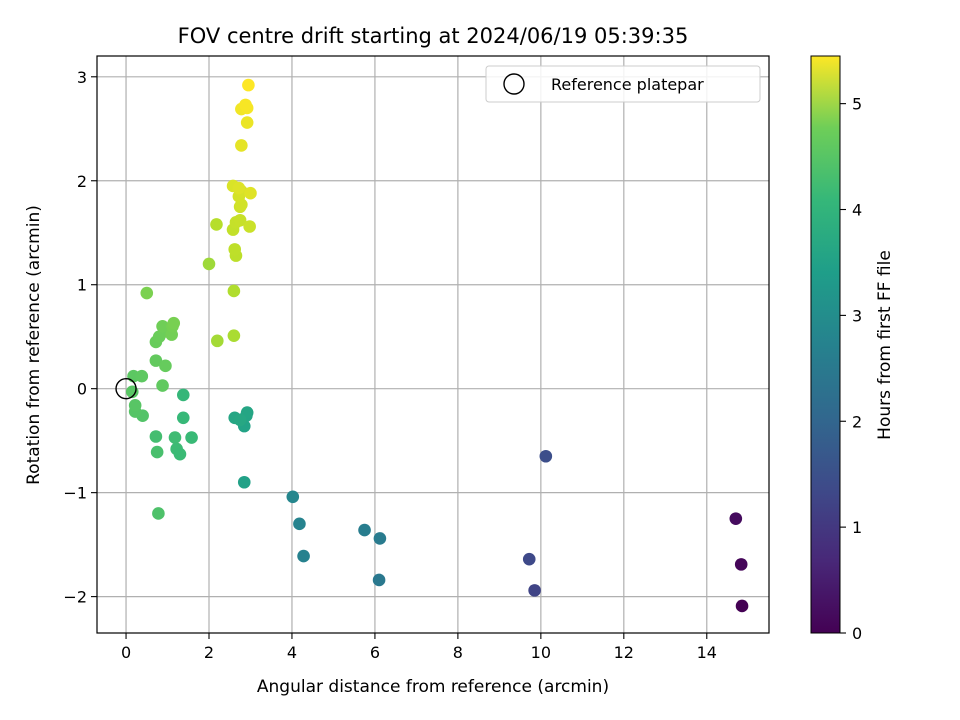 This screenshot has height=720, width=960. Describe the element at coordinates (514, 84) in the screenshot. I see `legend-reference-marker` at that location.